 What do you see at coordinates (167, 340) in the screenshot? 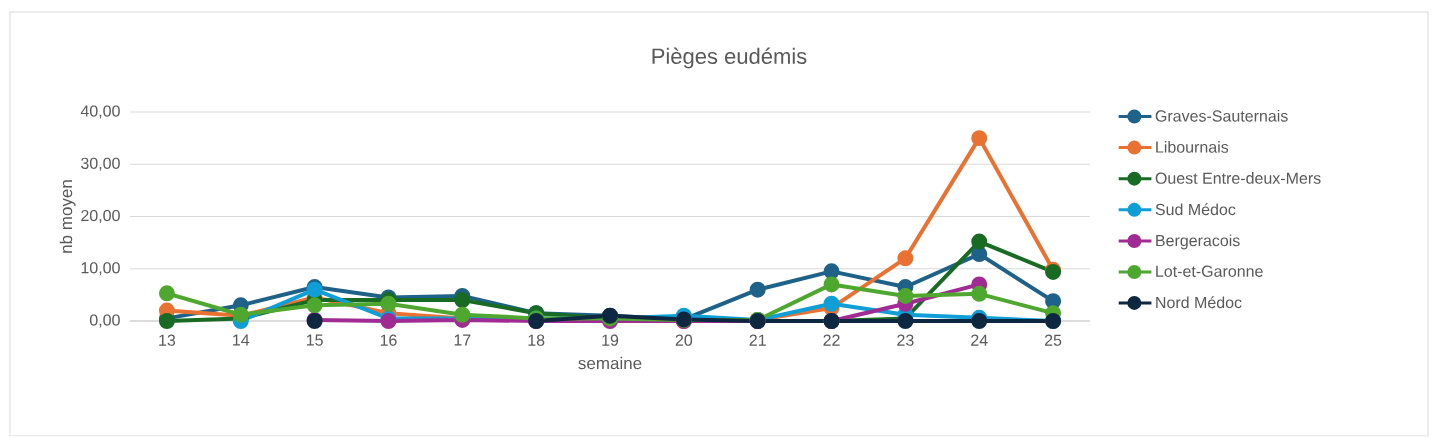
I see `x-tick-label: 13` at bounding box center [167, 340].